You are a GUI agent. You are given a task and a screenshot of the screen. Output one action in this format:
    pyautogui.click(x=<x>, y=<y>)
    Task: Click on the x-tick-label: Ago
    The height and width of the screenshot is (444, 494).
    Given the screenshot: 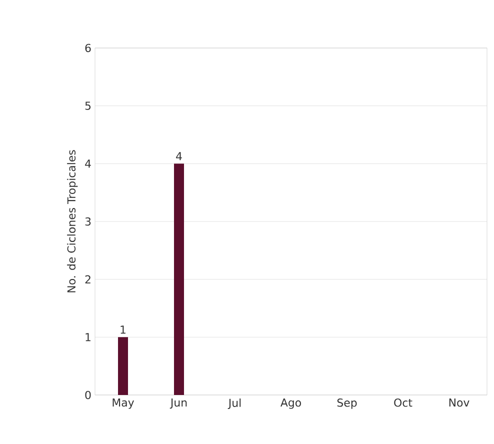 What is the action you would take?
    pyautogui.click(x=290, y=403)
    